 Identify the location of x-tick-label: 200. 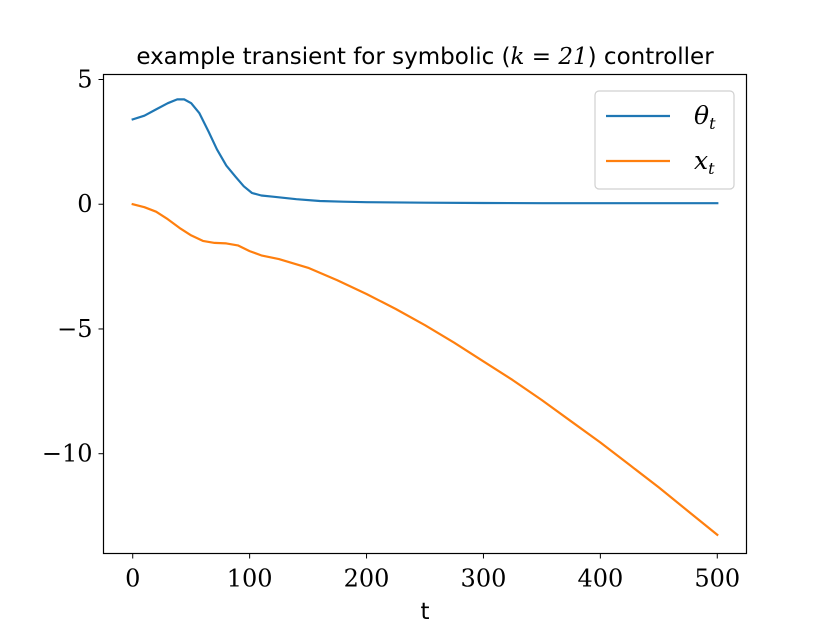
(367, 579).